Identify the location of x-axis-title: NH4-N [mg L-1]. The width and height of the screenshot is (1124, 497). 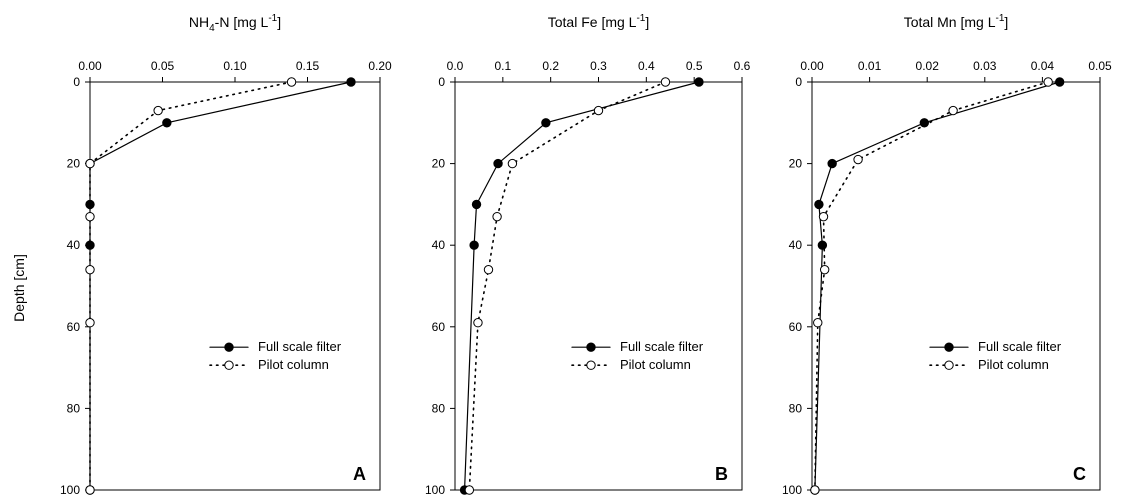
(235, 23).